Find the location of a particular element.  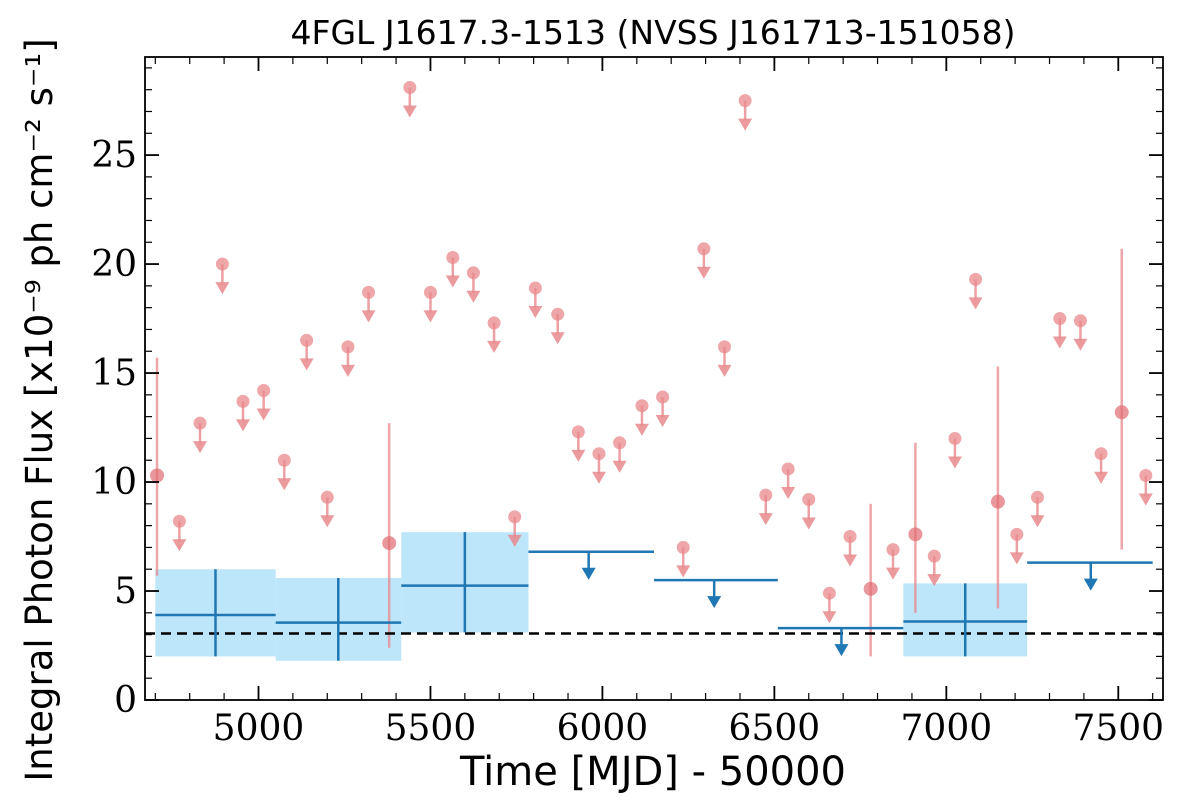

y-tick-label: 25 is located at coordinates (114, 155).